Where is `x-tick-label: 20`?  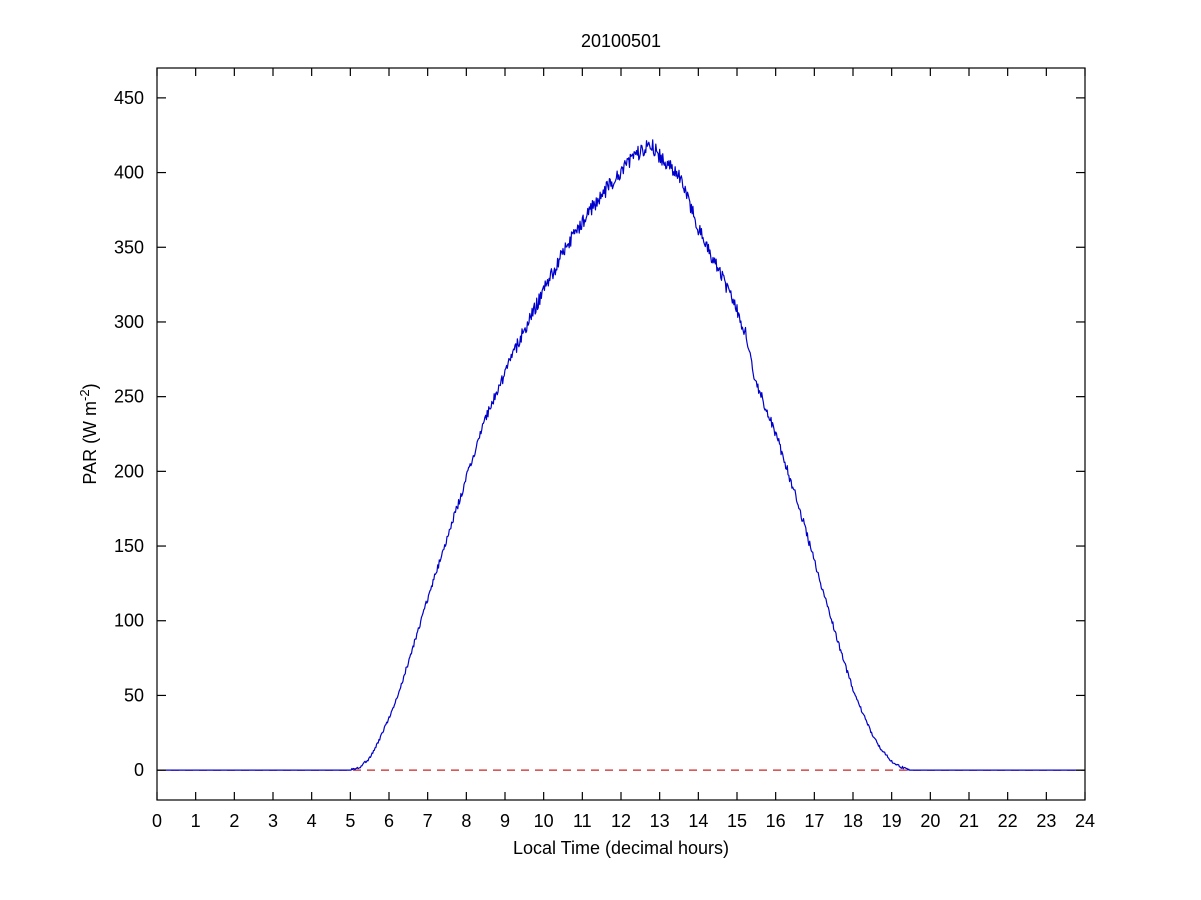
x-tick-label: 20 is located at coordinates (930, 821).